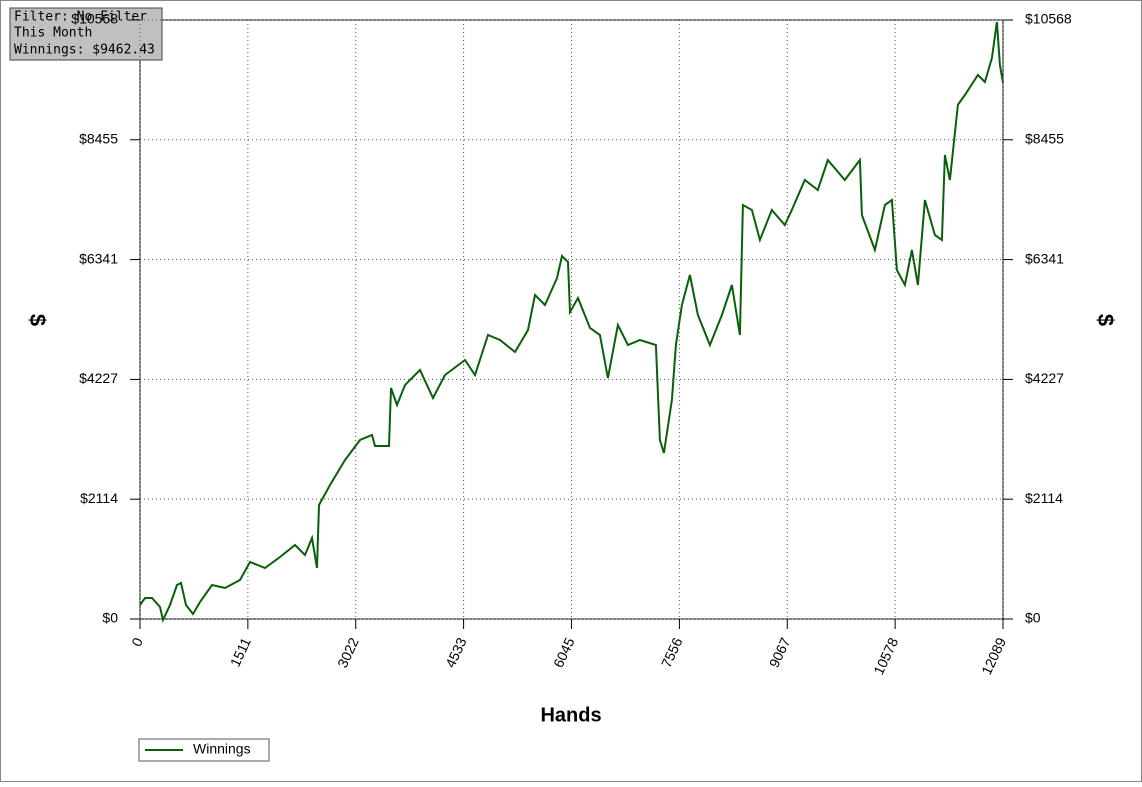 The width and height of the screenshot is (1142, 787). What do you see at coordinates (110, 618) in the screenshot?
I see `y-tick-label: $0` at bounding box center [110, 618].